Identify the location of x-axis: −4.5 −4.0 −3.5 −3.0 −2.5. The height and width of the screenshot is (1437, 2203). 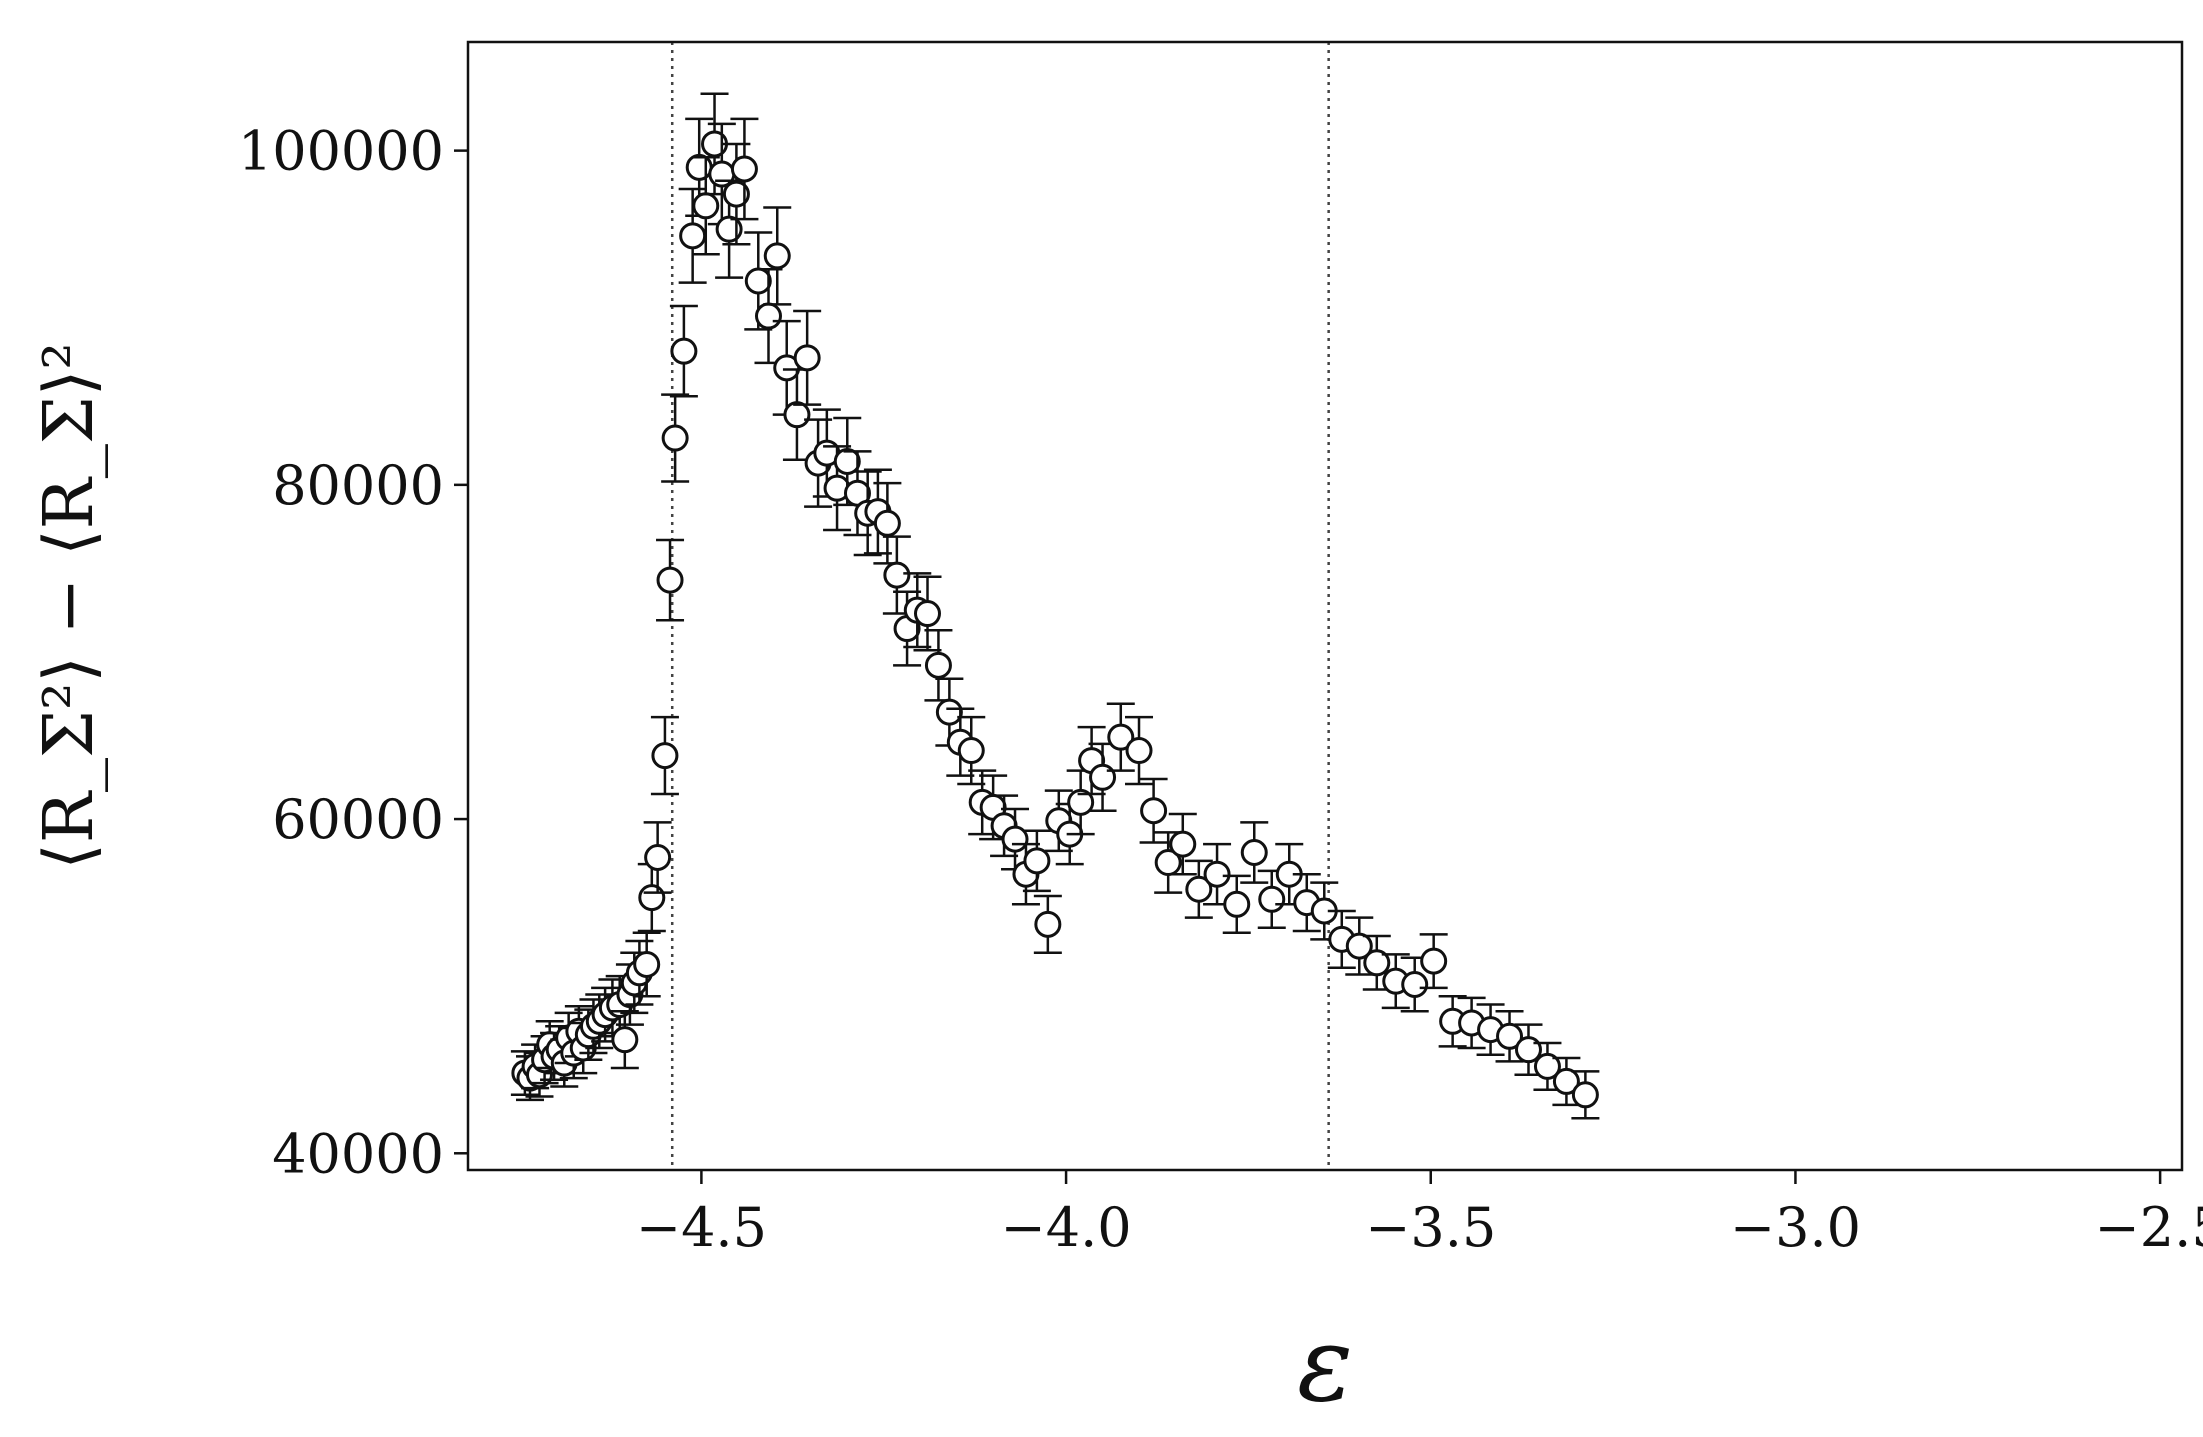
(1419, 1214).